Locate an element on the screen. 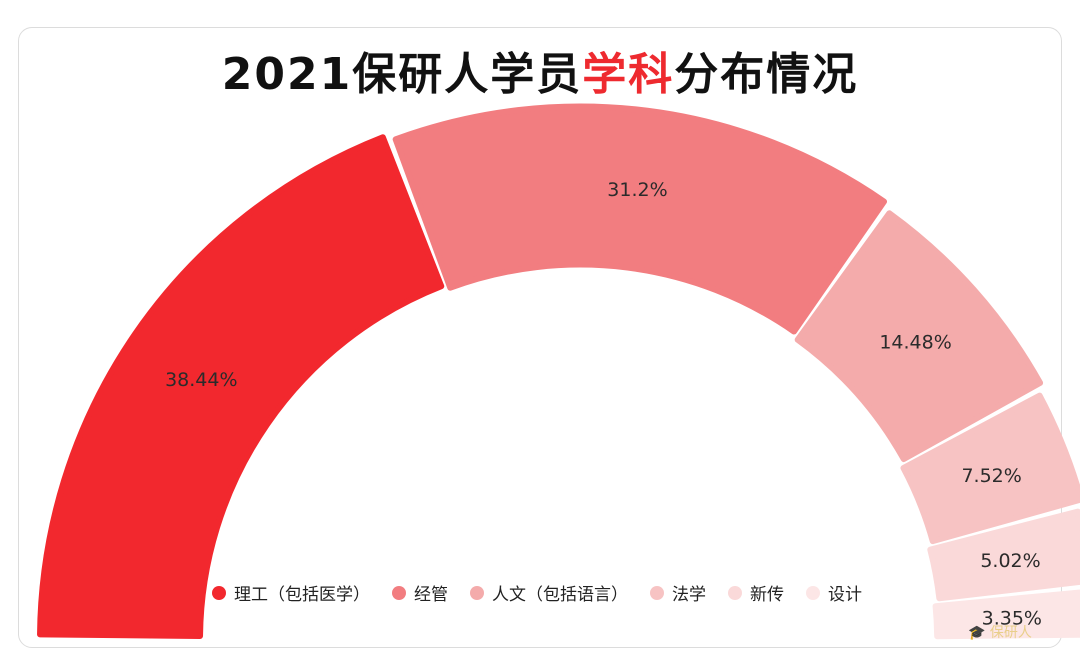 Image resolution: width=1080 pixels, height=660 pixels. data-label-3: 14.48% is located at coordinates (915, 343).